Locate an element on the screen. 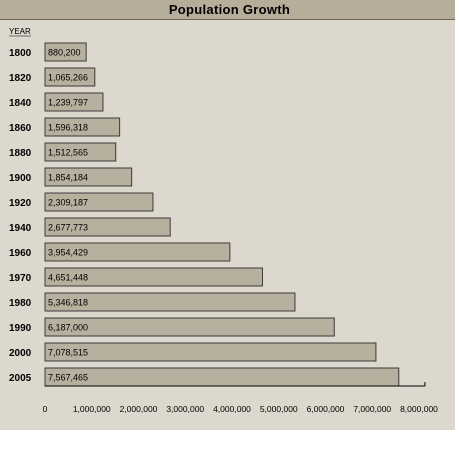  year-label: 1820 is located at coordinates (20, 78).